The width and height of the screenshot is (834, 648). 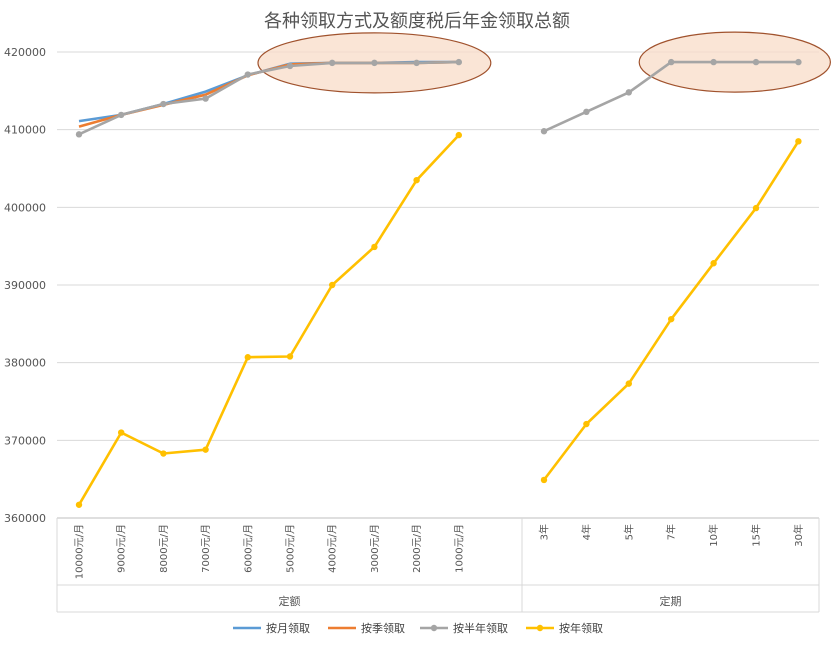 I want to click on x-tick-label: 3000元/月, so click(x=375, y=548).